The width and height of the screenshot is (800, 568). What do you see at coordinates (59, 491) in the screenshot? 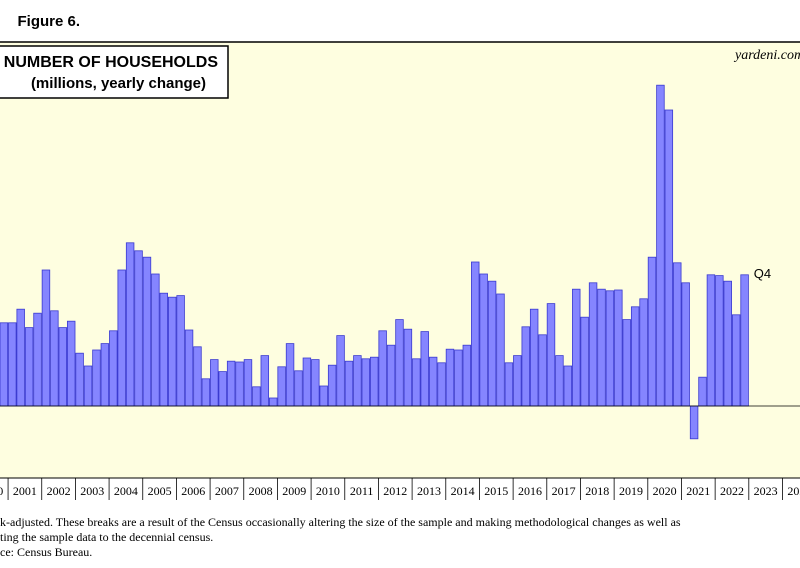
I see `x-tick-label: 2002` at bounding box center [59, 491].